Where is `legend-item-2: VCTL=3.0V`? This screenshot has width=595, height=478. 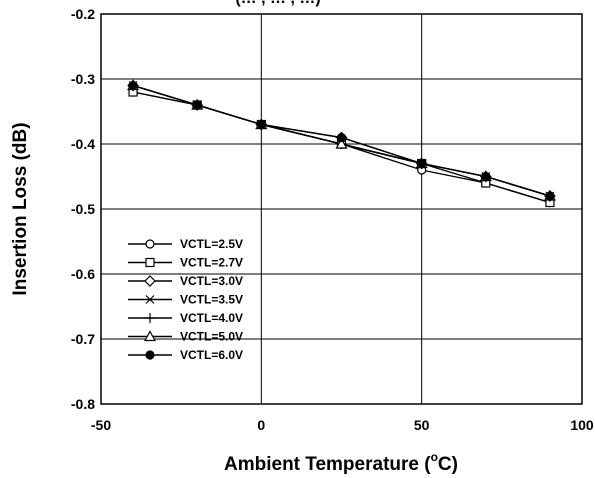 legend-item-2: VCTL=3.0V is located at coordinates (185, 281).